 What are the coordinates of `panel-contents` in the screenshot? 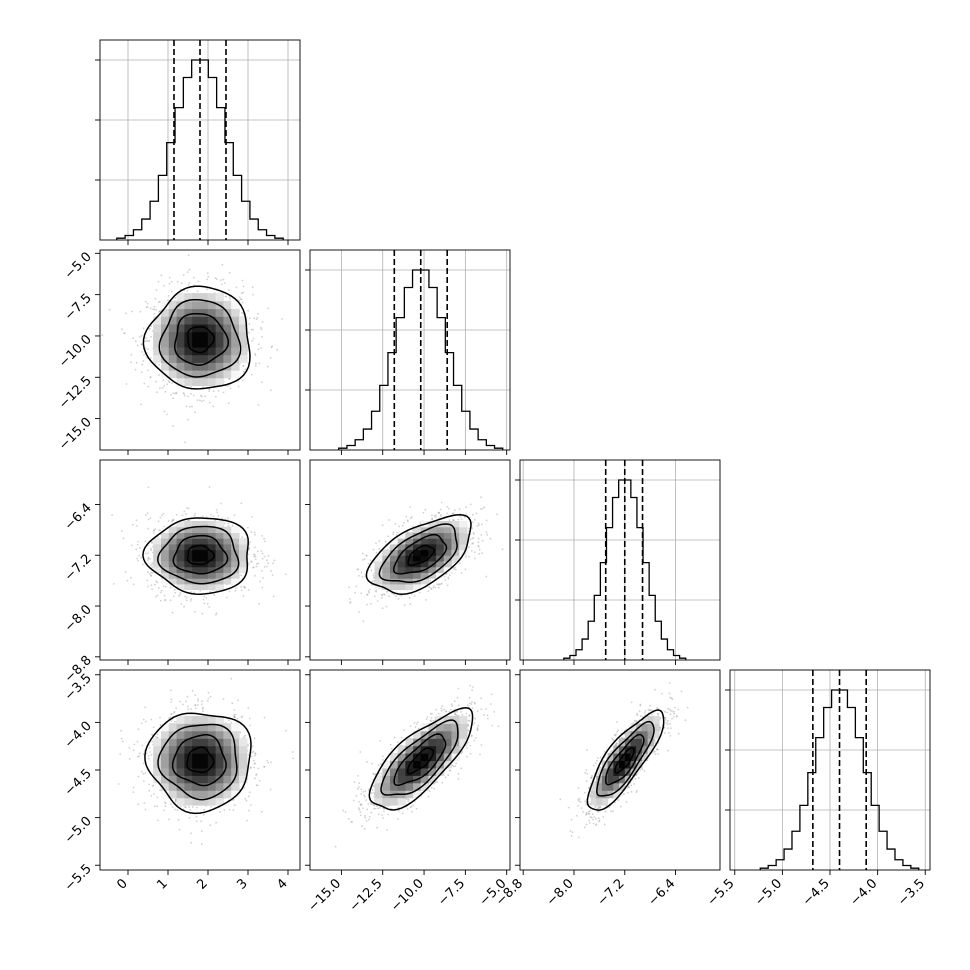 It's located at (192, 349).